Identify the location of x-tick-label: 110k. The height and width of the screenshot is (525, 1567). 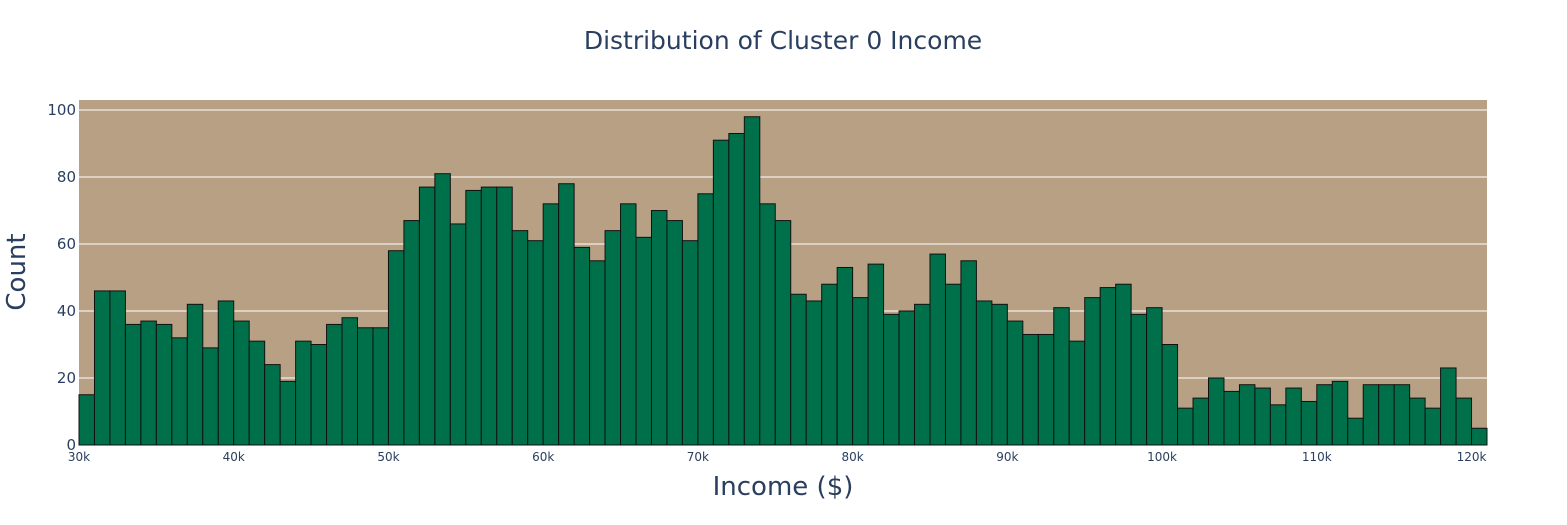
(1317, 457).